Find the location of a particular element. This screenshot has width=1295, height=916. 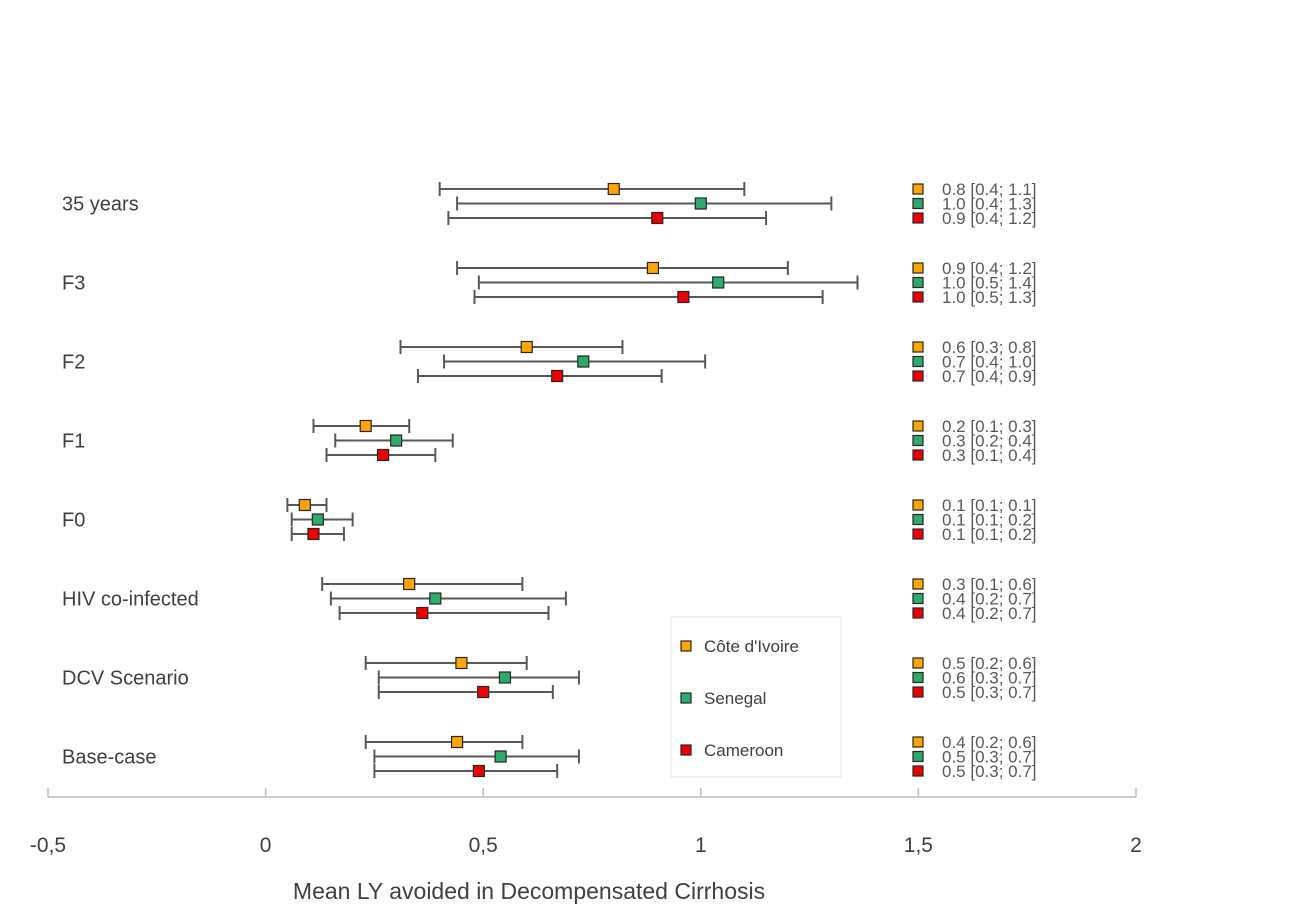

x-tick-label: 1 is located at coordinates (701, 845).